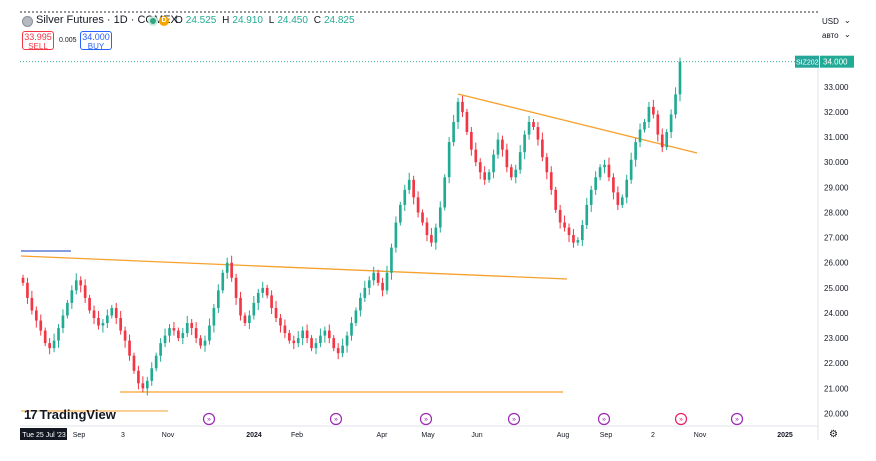  Describe the element at coordinates (38, 46) in the screenshot. I see `sell-label: SELL` at that location.